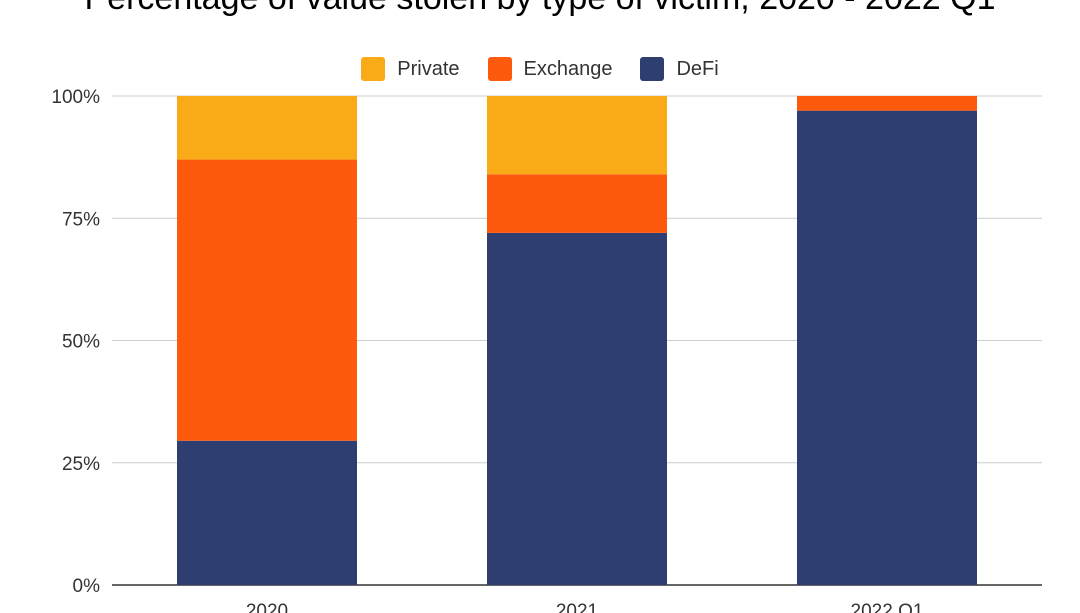  I want to click on legend-swatch-defi, so click(652, 69).